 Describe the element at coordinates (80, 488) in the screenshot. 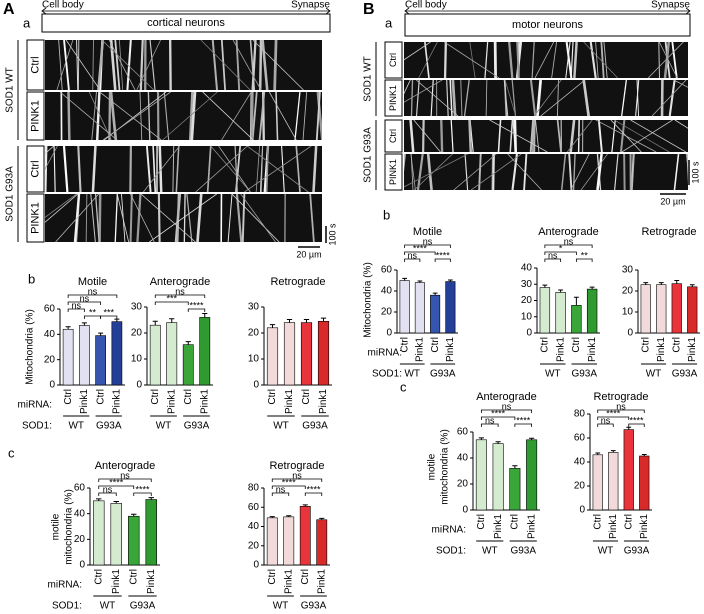

I see `y-tick-label: 60` at that location.